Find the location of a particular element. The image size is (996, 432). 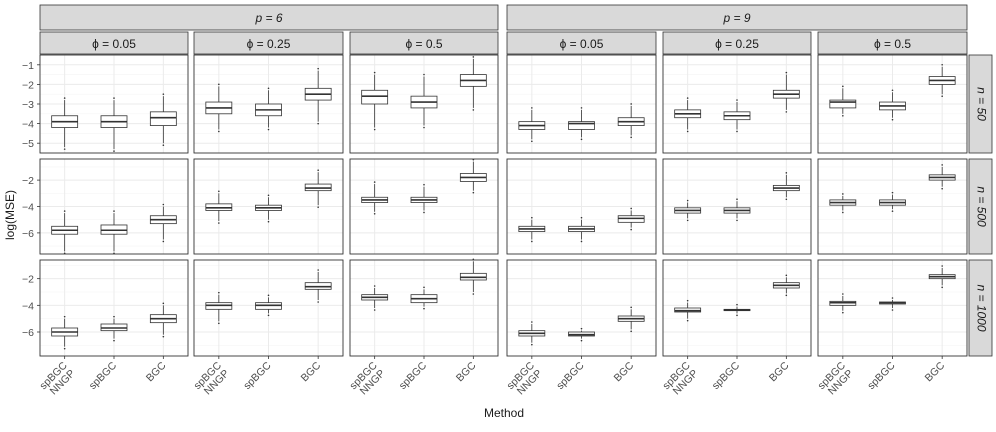

strip-n-label: n = 50 is located at coordinates (981, 104).